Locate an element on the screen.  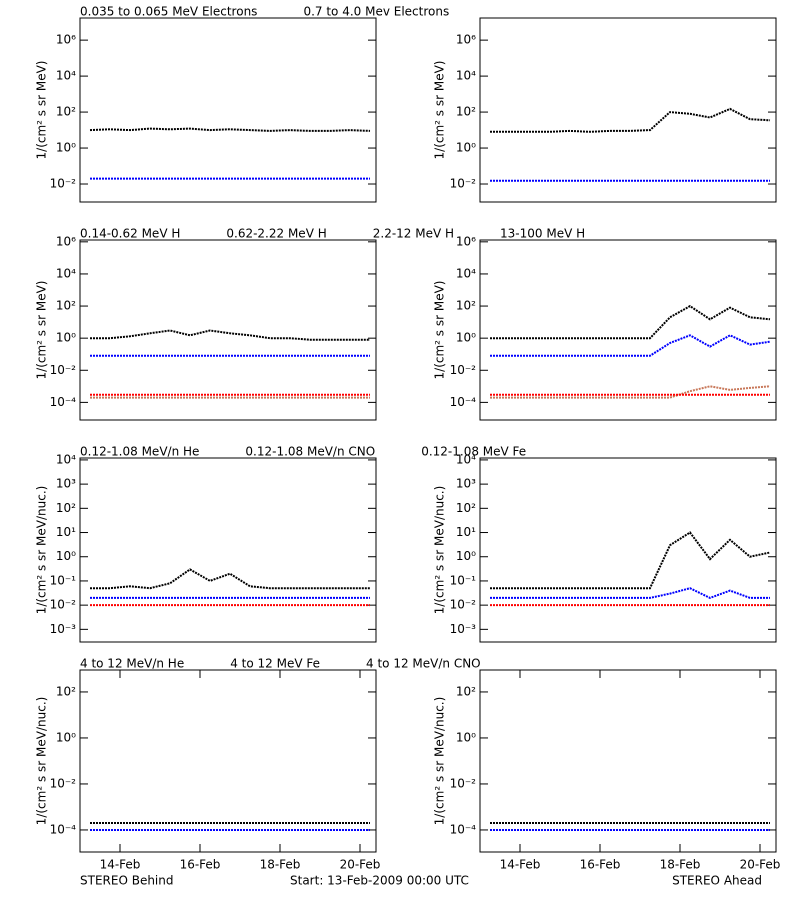
legend-label: 4 to 12 MeV Fe is located at coordinates (275, 664).